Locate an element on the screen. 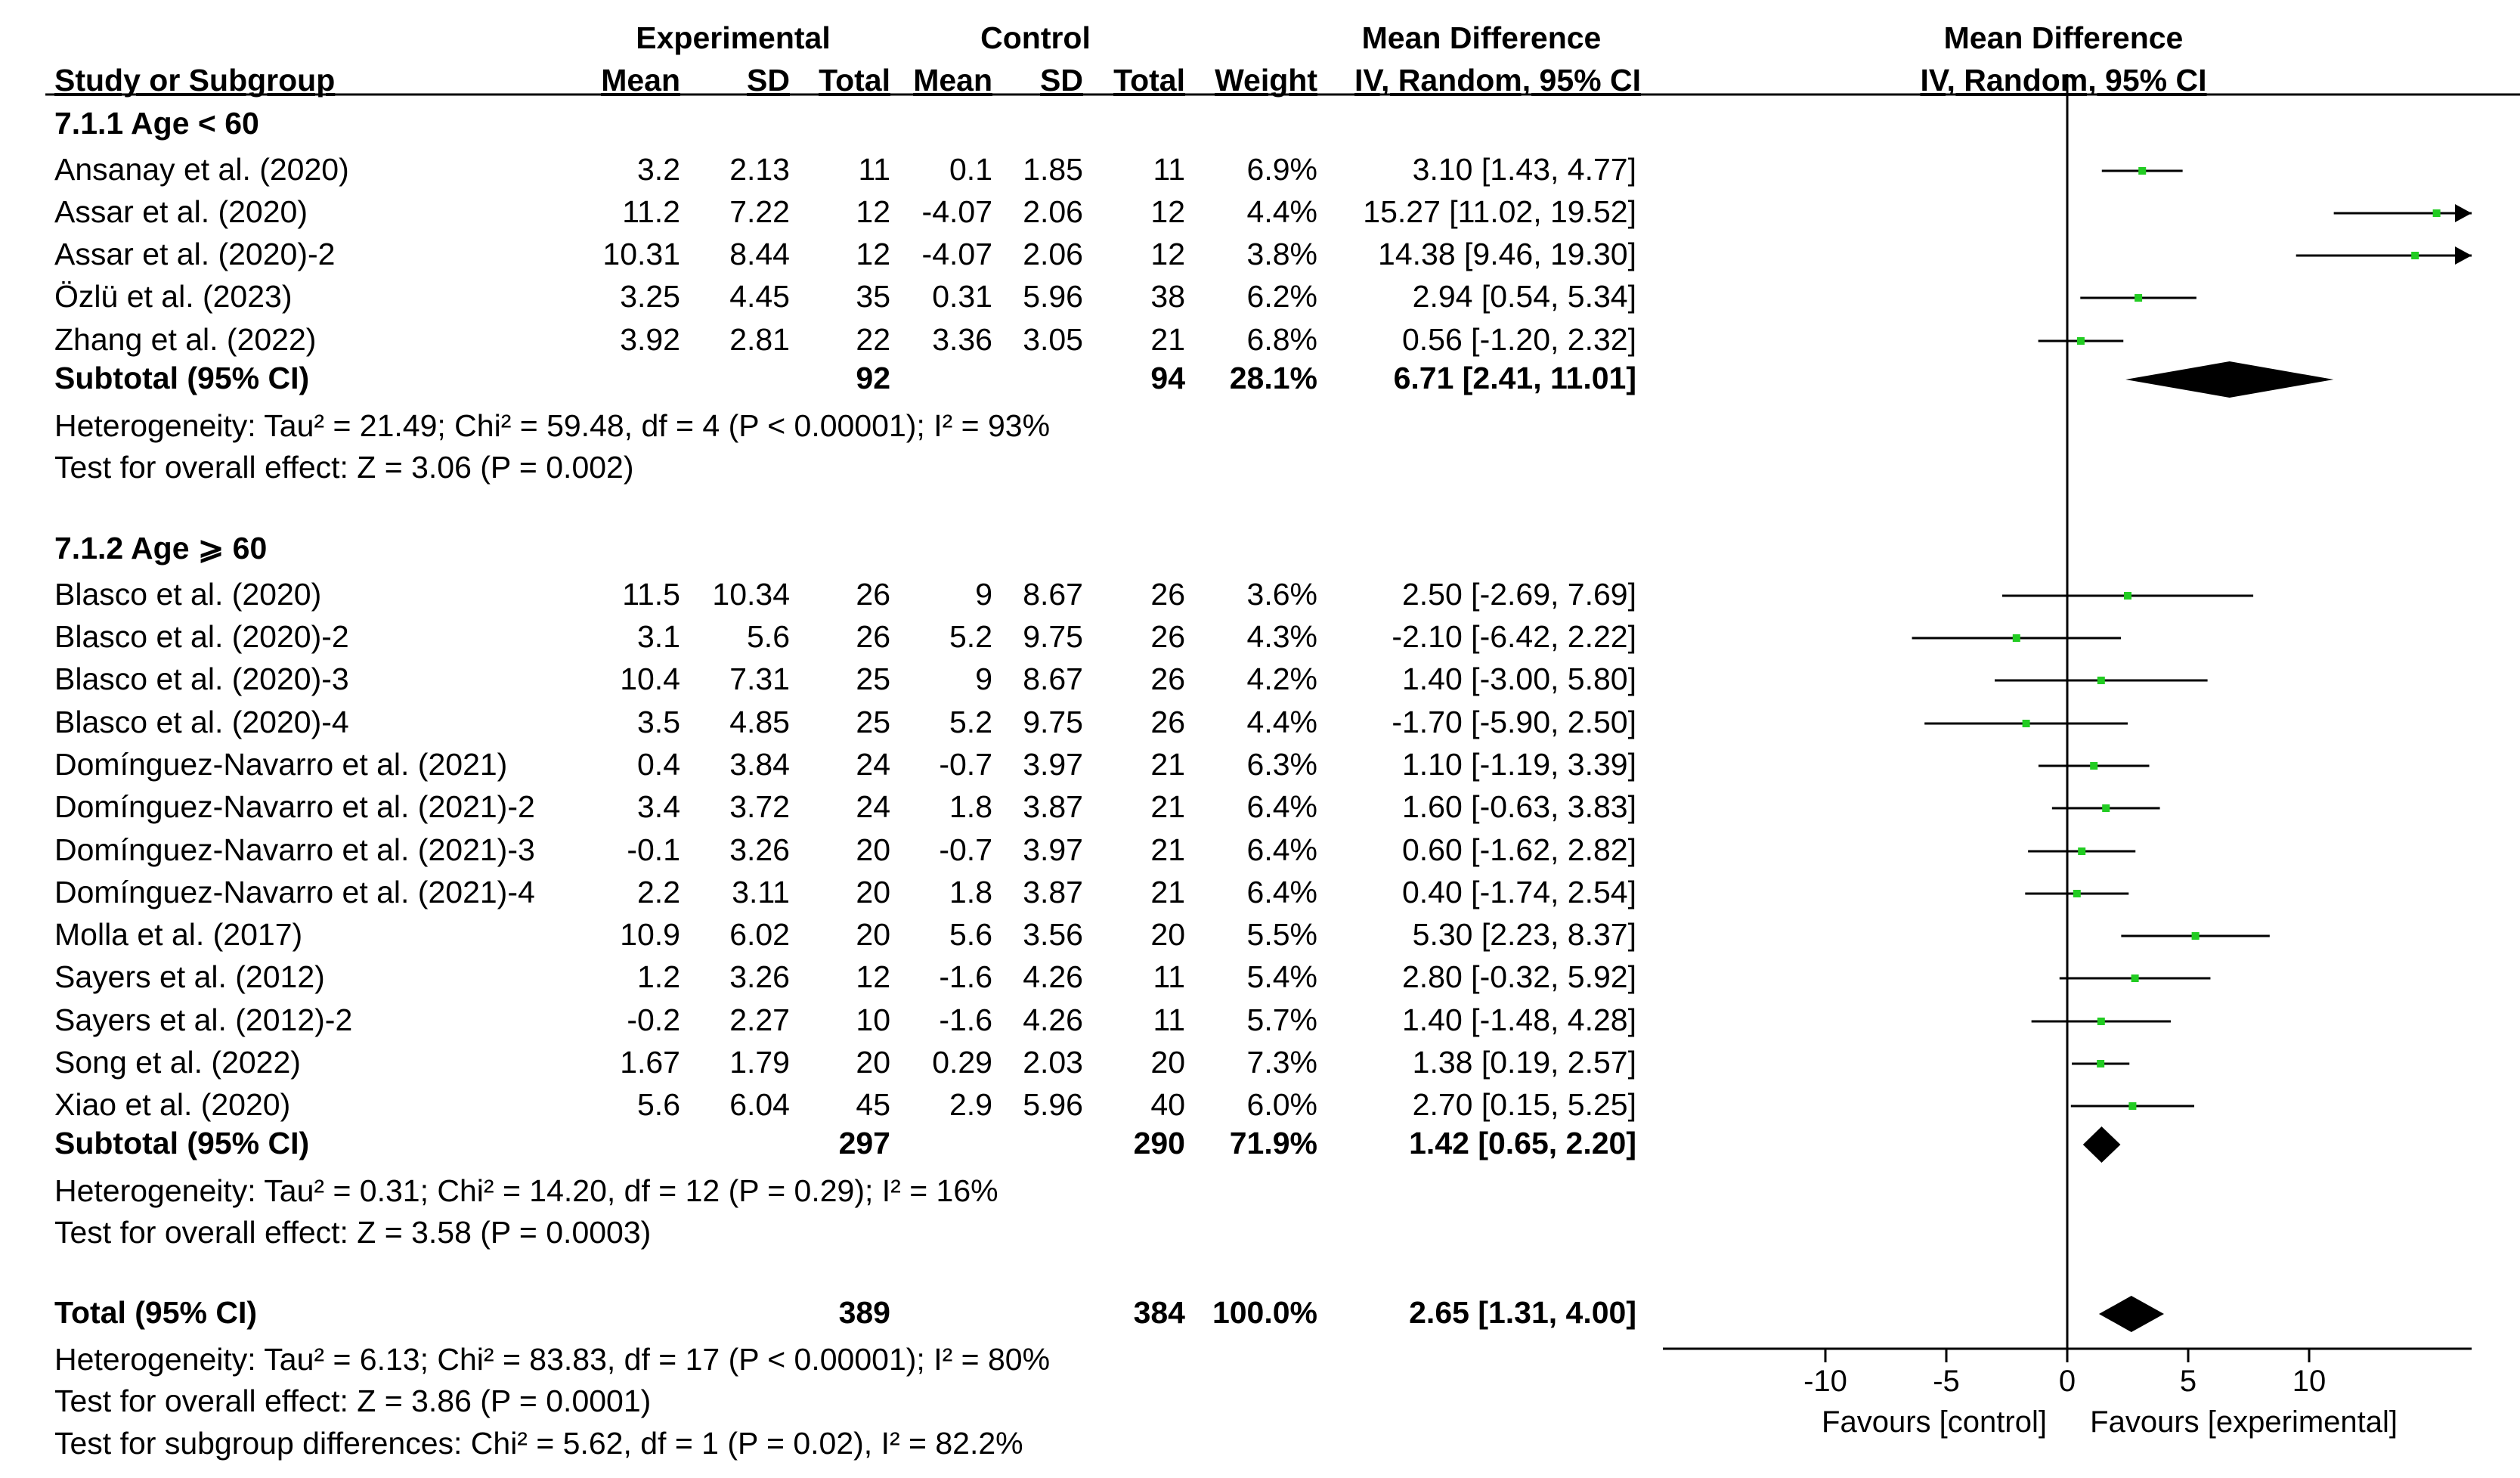 The width and height of the screenshot is (2520, 1478). study-weight: 4.4% is located at coordinates (1281, 211).